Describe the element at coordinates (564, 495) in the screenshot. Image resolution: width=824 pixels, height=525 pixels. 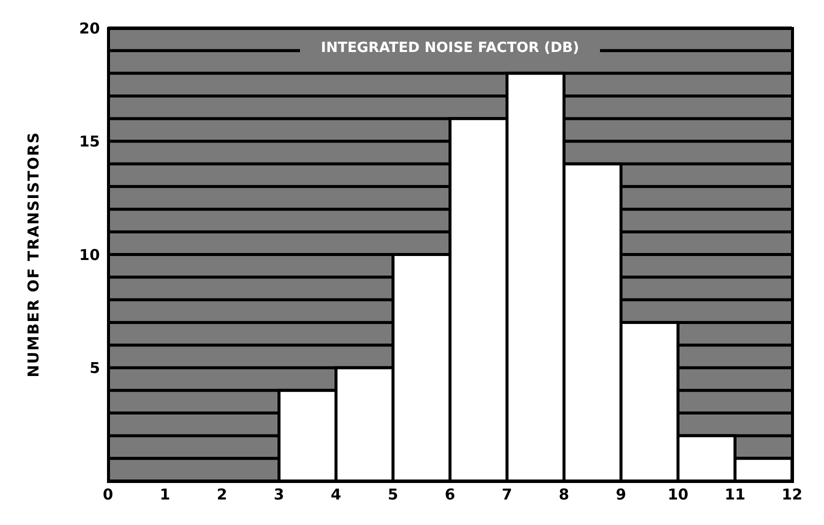
I see `x-tick-label: 8` at that location.